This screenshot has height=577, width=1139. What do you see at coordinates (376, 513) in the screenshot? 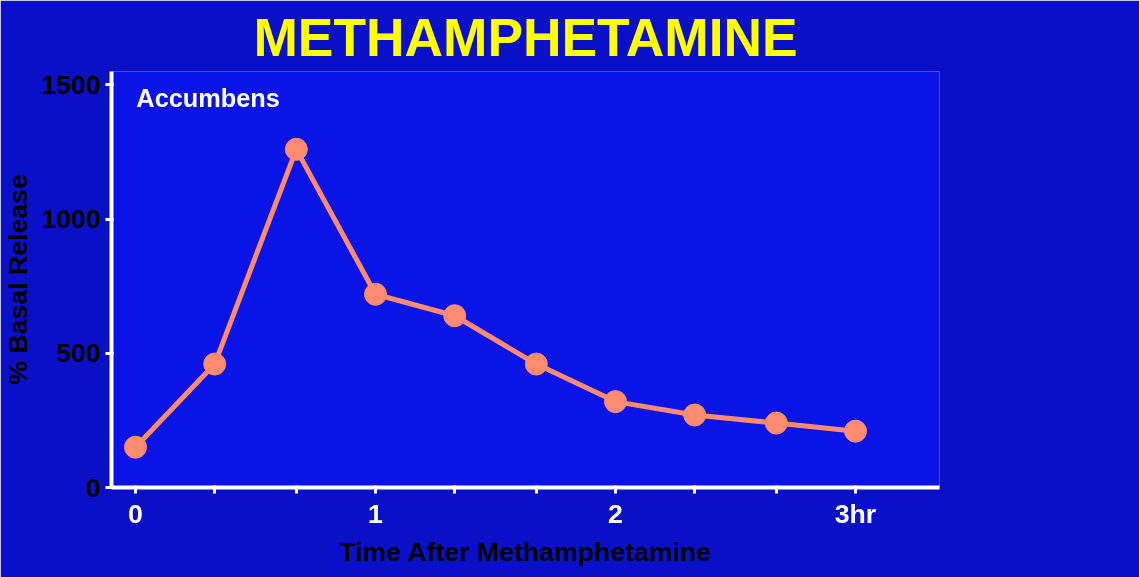
I see `x-tick-label: 1` at bounding box center [376, 513].